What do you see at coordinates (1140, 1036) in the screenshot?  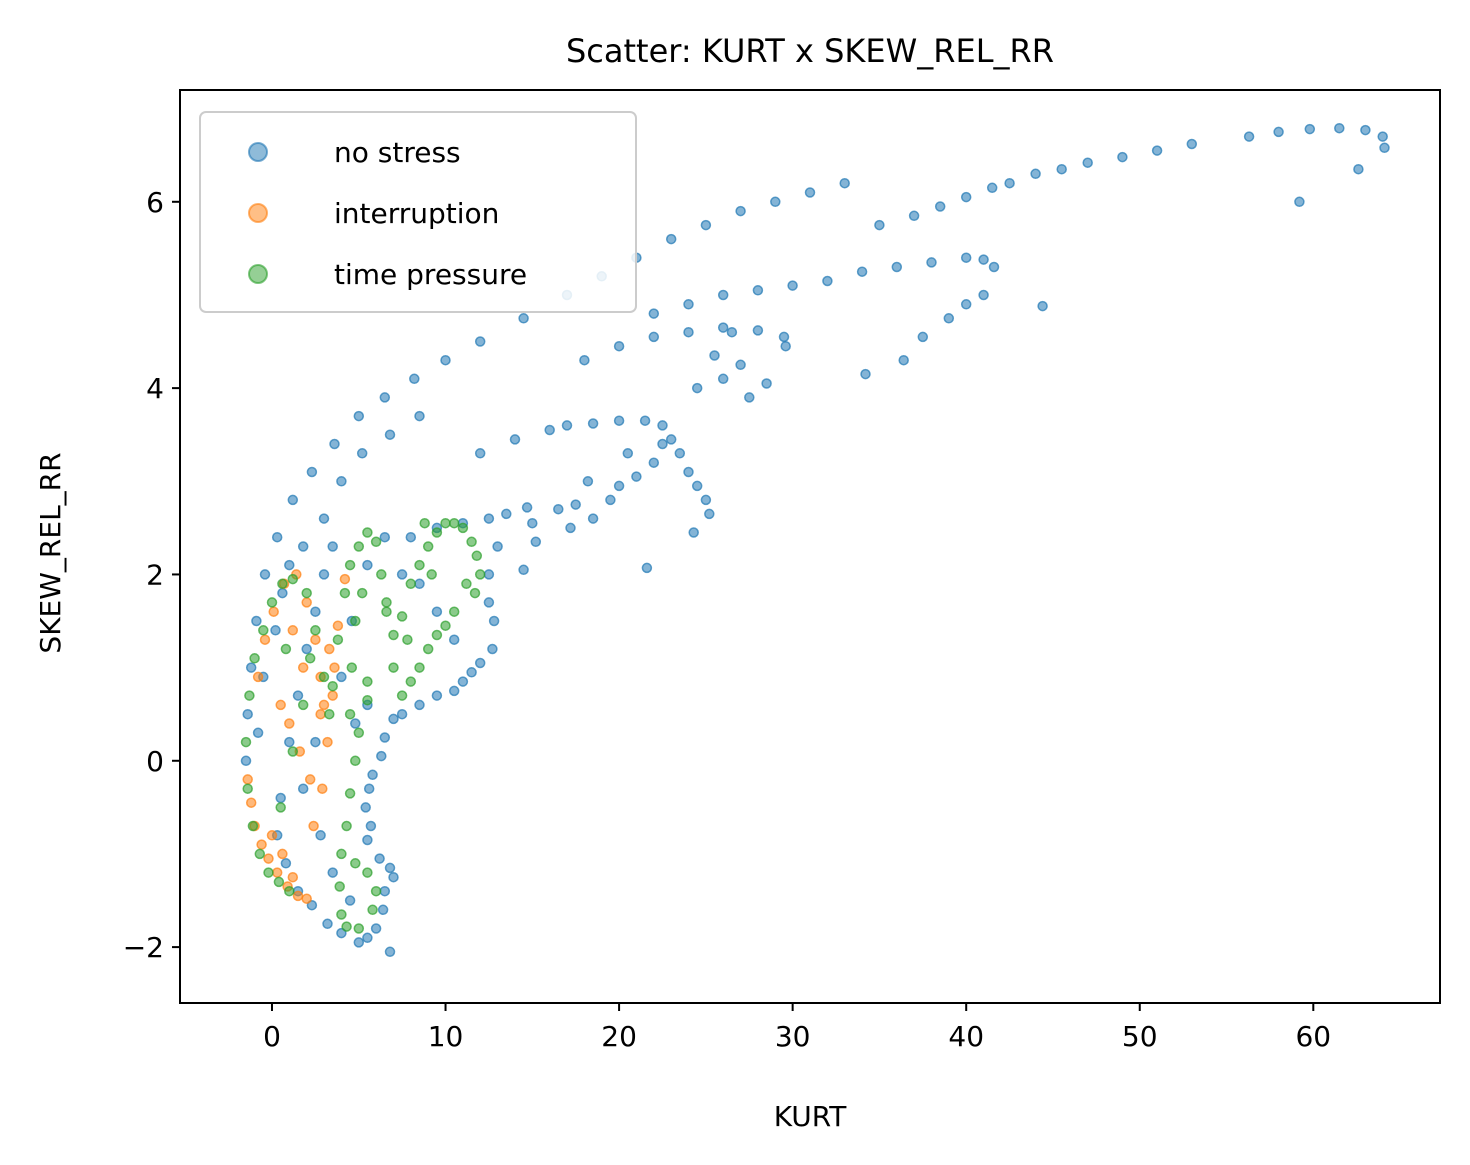 I see `x-tick-label: 50` at bounding box center [1140, 1036].